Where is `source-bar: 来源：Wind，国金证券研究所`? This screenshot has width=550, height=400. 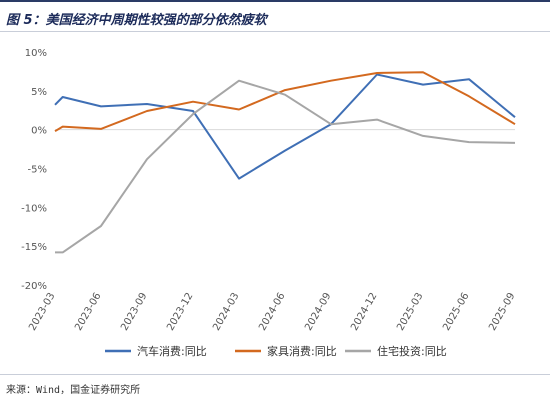
source-bar: 来源：Wind，国金证券研究所 is located at coordinates (275, 387).